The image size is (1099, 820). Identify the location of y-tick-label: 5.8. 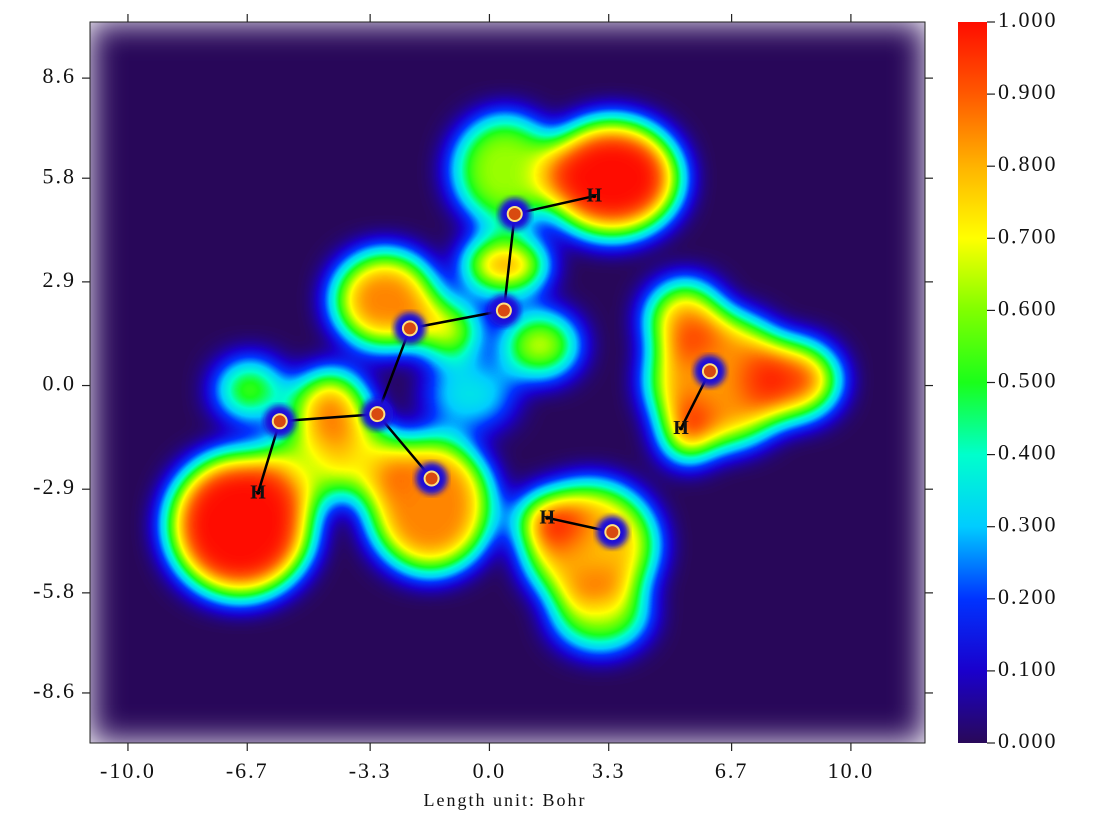
(60, 175).